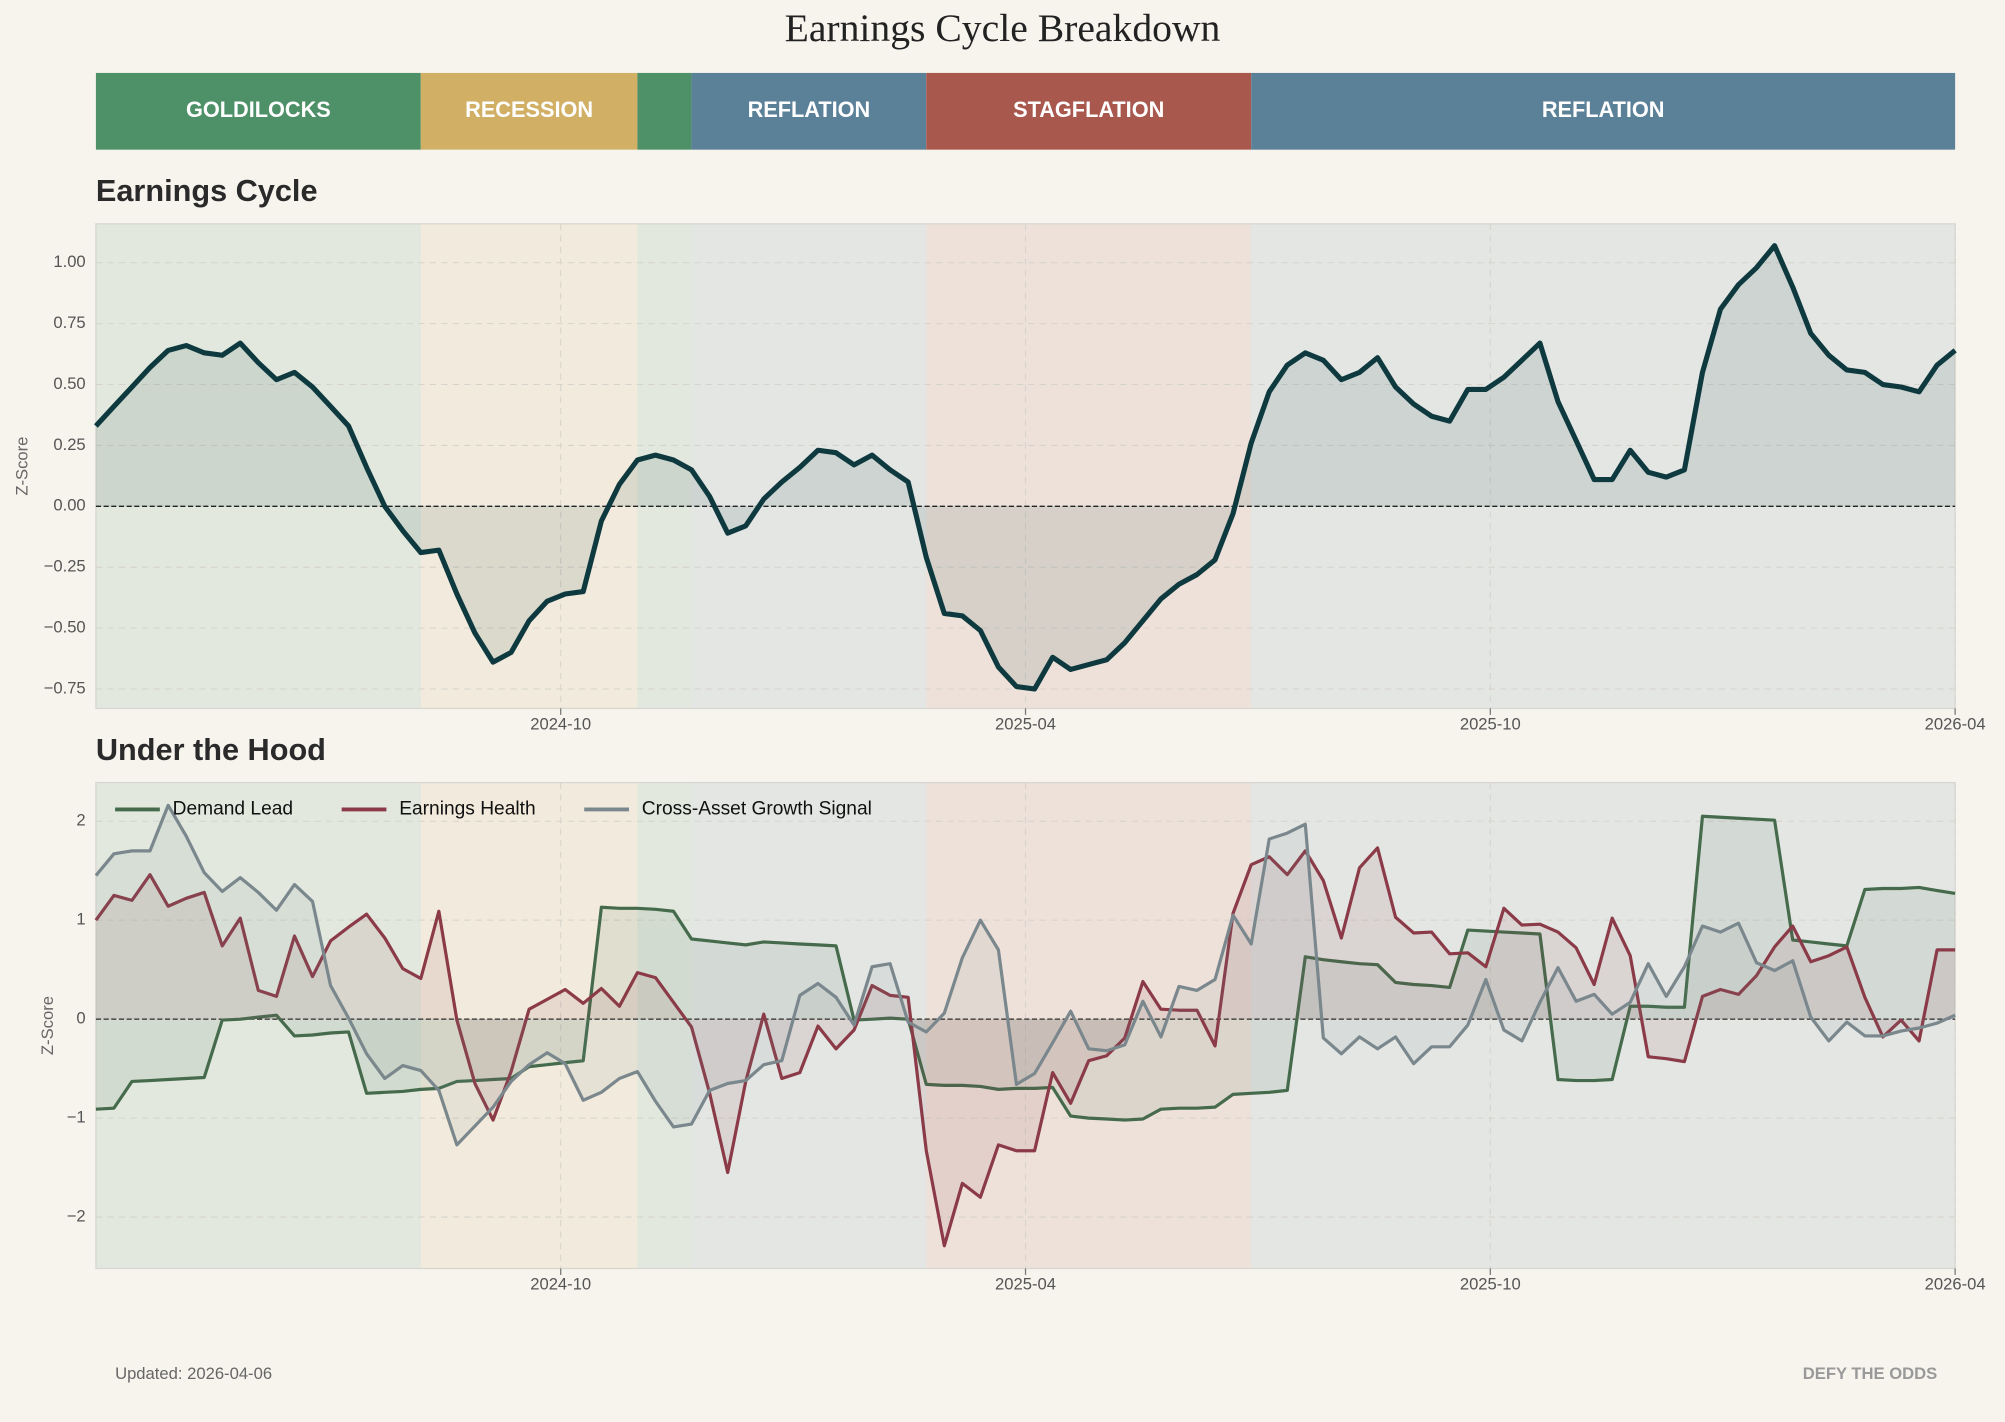 This screenshot has width=2005, height=1422. What do you see at coordinates (193, 1373) in the screenshot?
I see `updated-note: Updated: 2026-04-06` at bounding box center [193, 1373].